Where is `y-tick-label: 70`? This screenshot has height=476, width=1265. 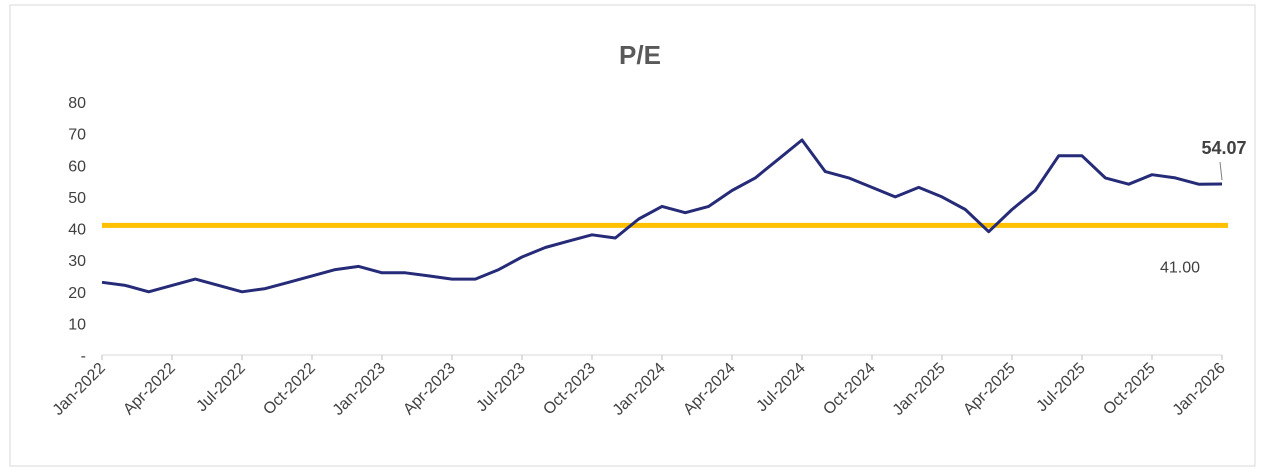 y-tick-label: 70 is located at coordinates (77, 135).